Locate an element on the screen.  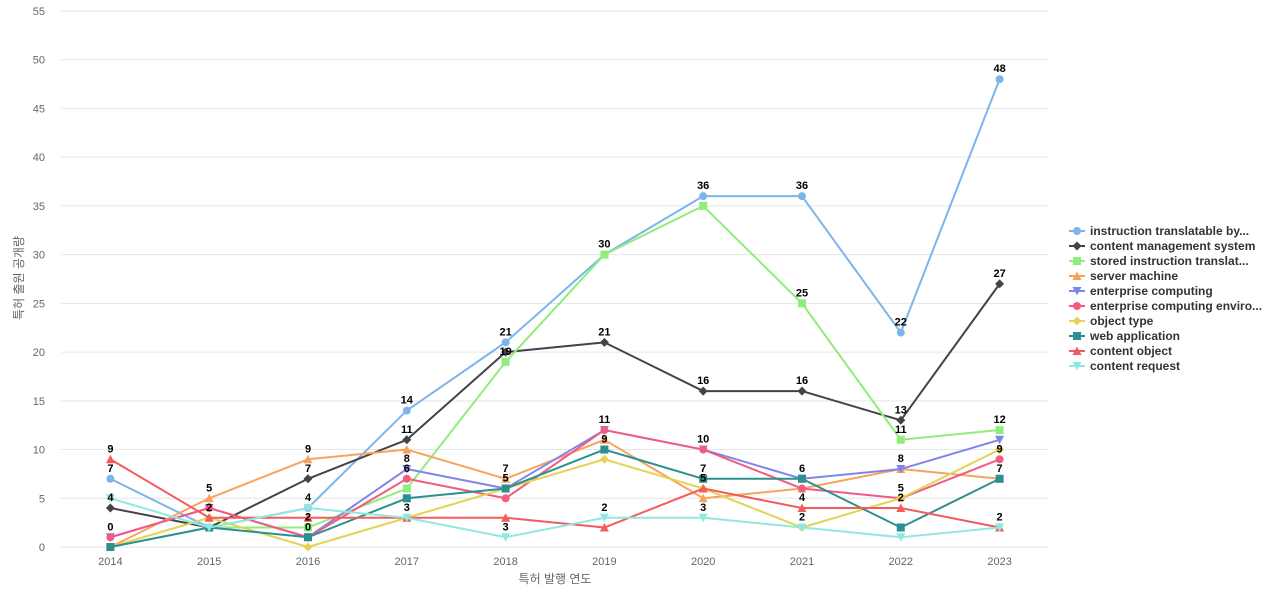
x-tick-label: 2018 is located at coordinates (505, 562).